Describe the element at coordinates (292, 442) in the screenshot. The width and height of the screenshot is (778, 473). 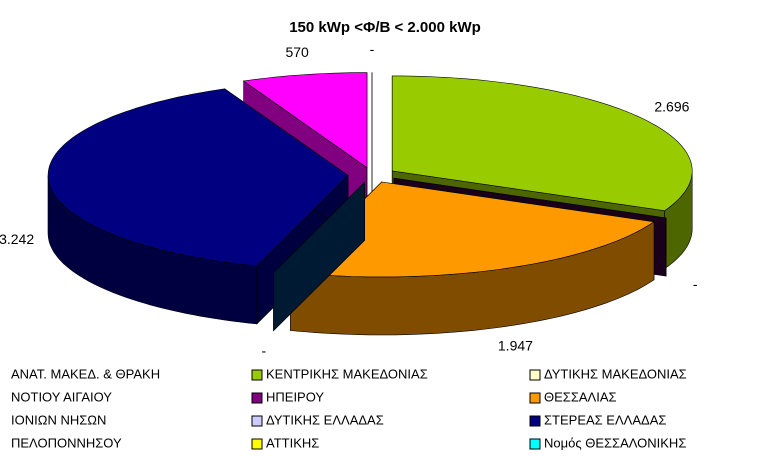
I see `legend-label: ΑΤΤΙΚΗΣ` at that location.